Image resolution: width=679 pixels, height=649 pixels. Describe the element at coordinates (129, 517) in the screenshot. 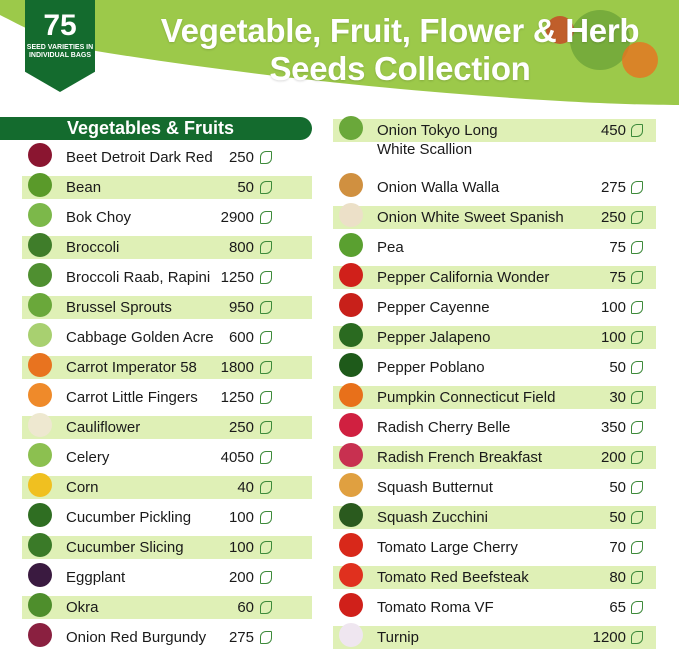

I see `item-name: Cucumber Pickling` at that location.